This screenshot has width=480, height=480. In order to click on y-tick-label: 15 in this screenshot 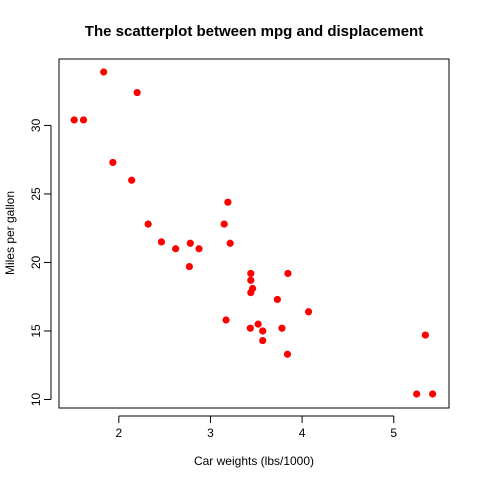, I will do `click(36, 331)`.